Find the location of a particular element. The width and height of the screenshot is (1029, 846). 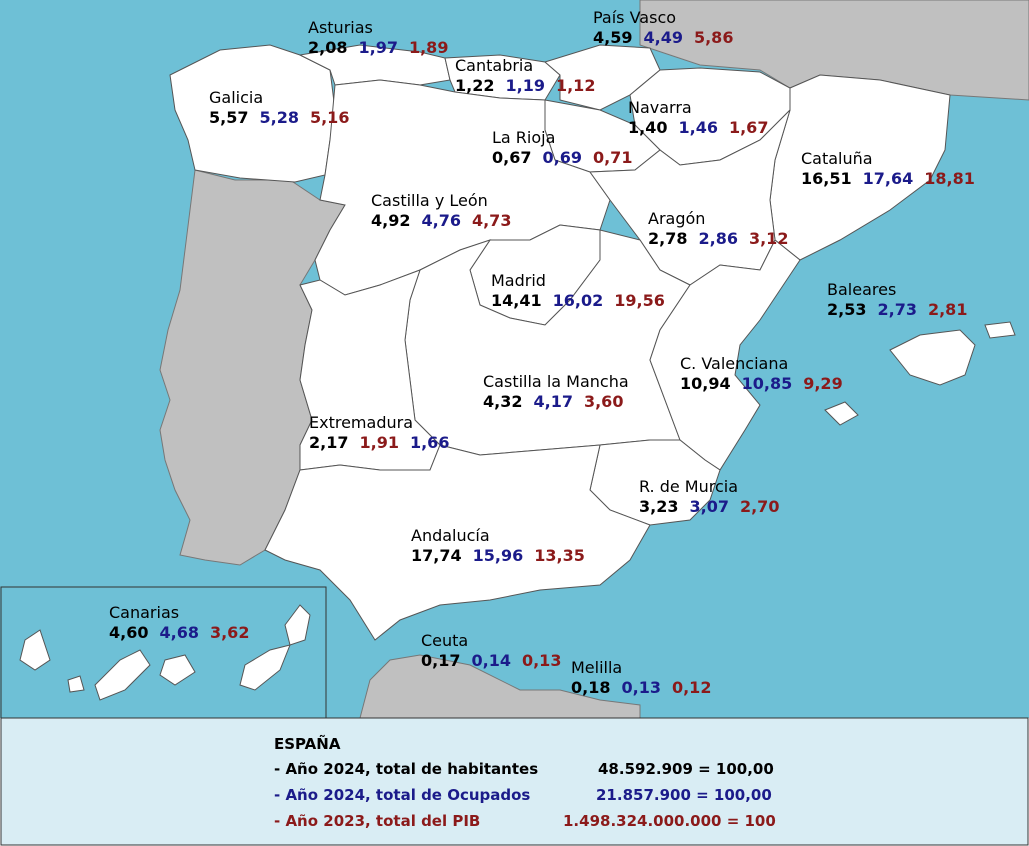

value-ocupados: 1,19 is located at coordinates (525, 85).